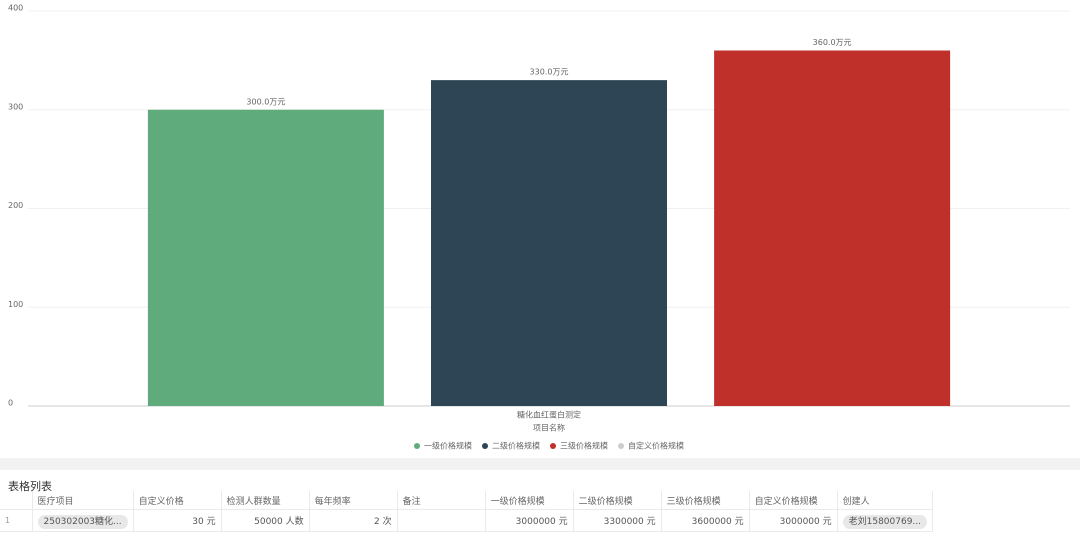 The height and width of the screenshot is (543, 1080). What do you see at coordinates (30, 486) in the screenshot?
I see `table-title: 表格列表` at bounding box center [30, 486].